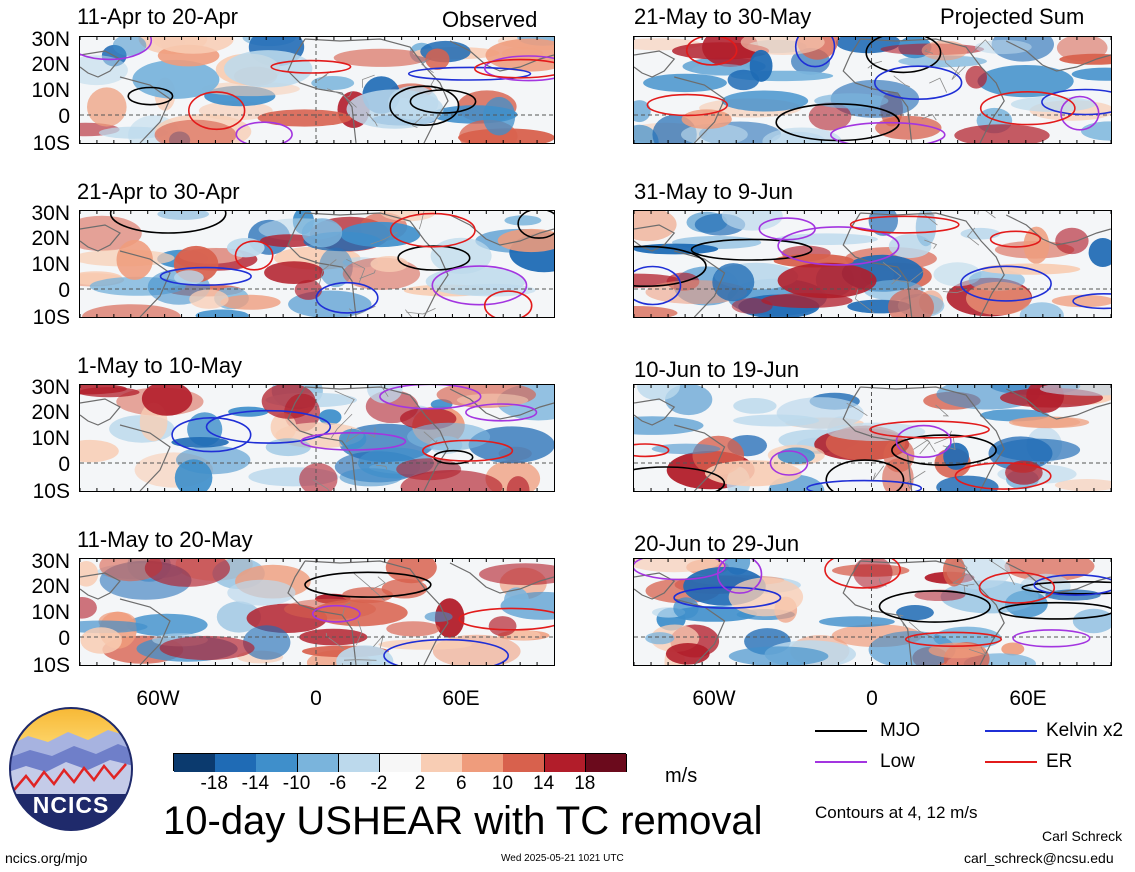  Describe the element at coordinates (46, 858) in the screenshot. I see `website: ncics.org/mjo` at that location.